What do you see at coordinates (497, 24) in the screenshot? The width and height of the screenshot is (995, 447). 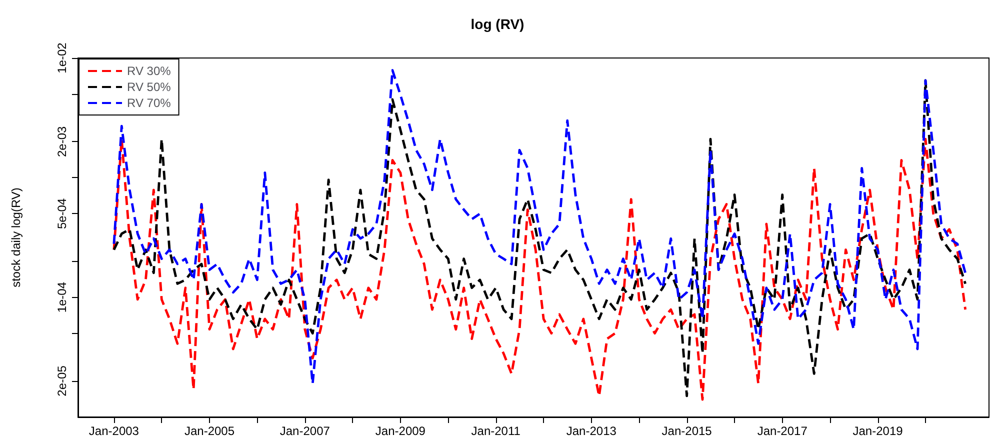 I see `chart-title: log (RV)` at bounding box center [497, 24].